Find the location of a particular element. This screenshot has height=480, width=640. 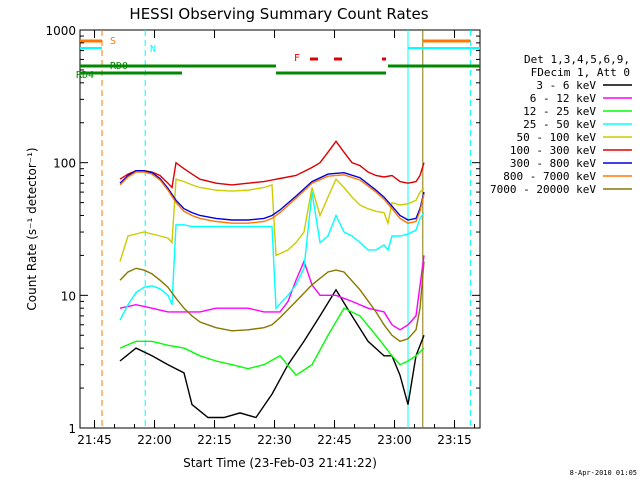

annotation-s: S is located at coordinates (113, 41).